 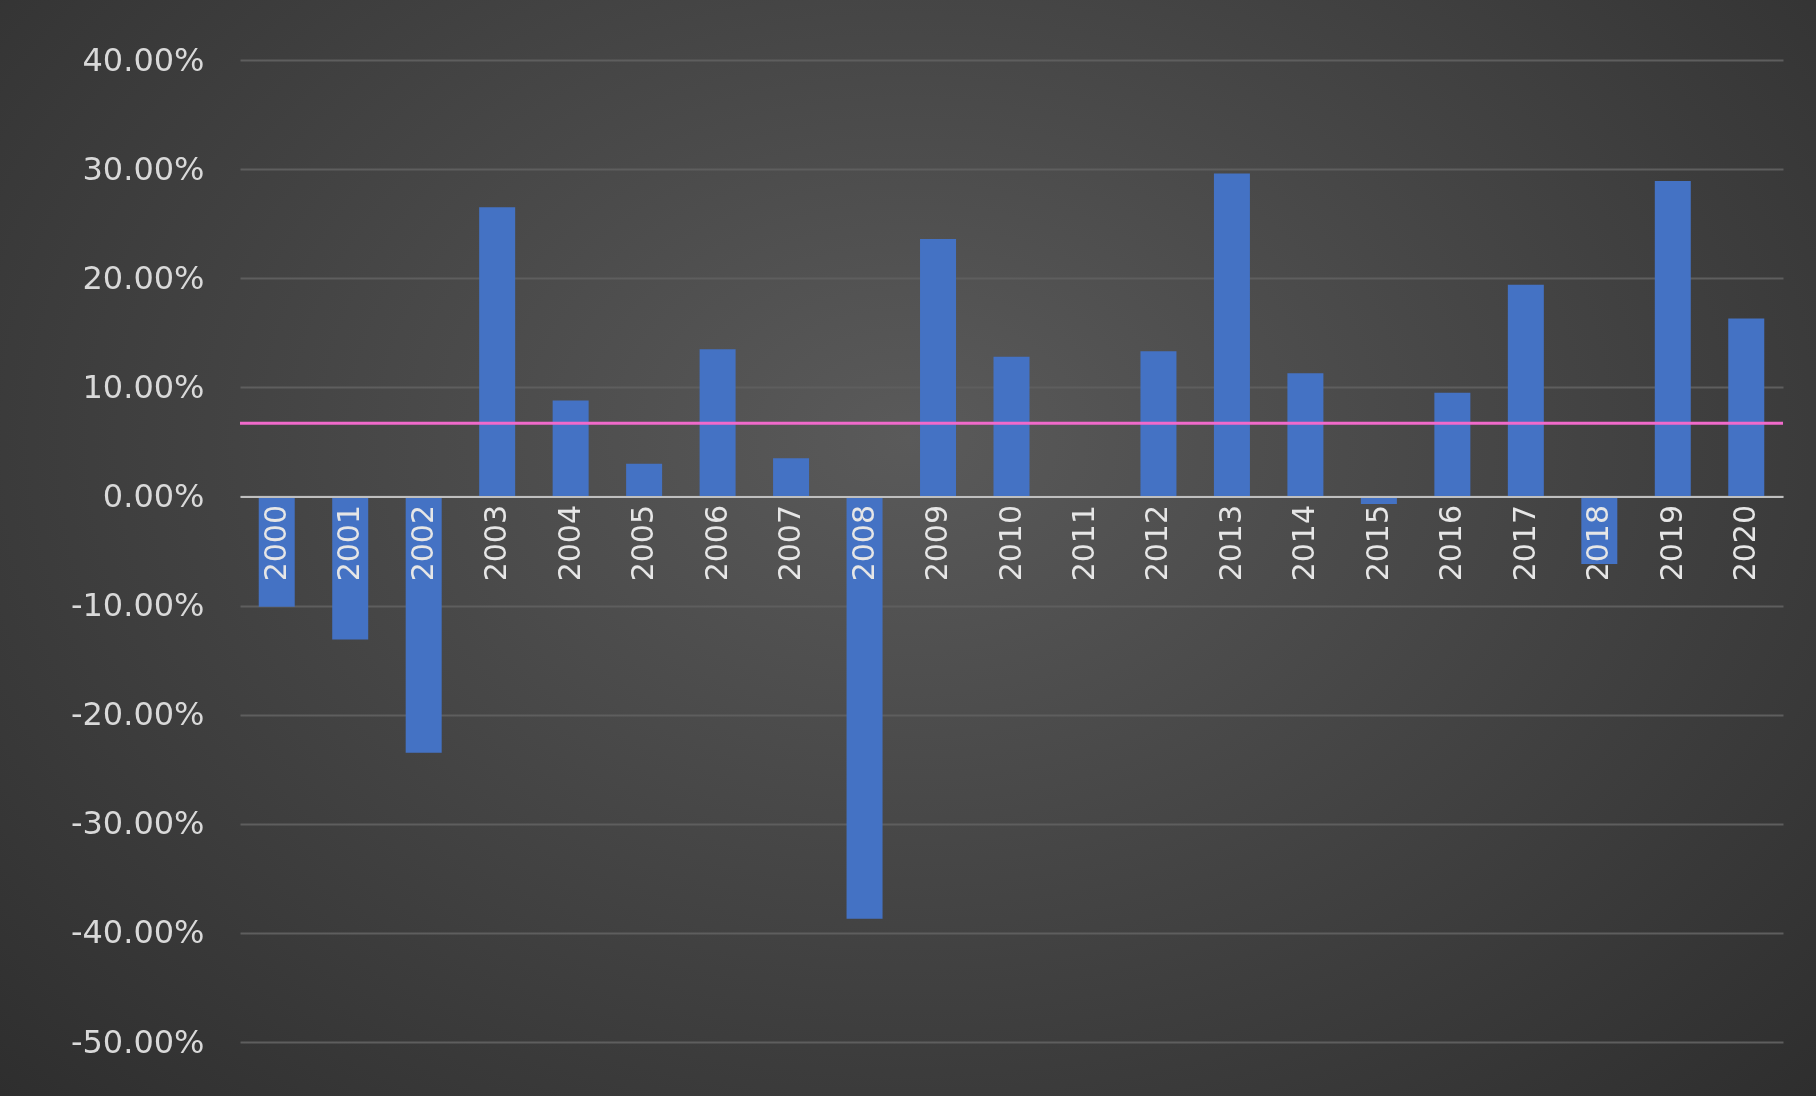 What do you see at coordinates (1745, 543) in the screenshot?
I see `x-tick-label: 2020` at bounding box center [1745, 543].